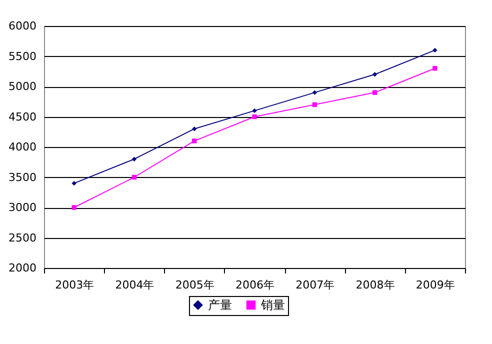  Describe the element at coordinates (435, 285) in the screenshot. I see `x-tick-label: 2009年` at that location.